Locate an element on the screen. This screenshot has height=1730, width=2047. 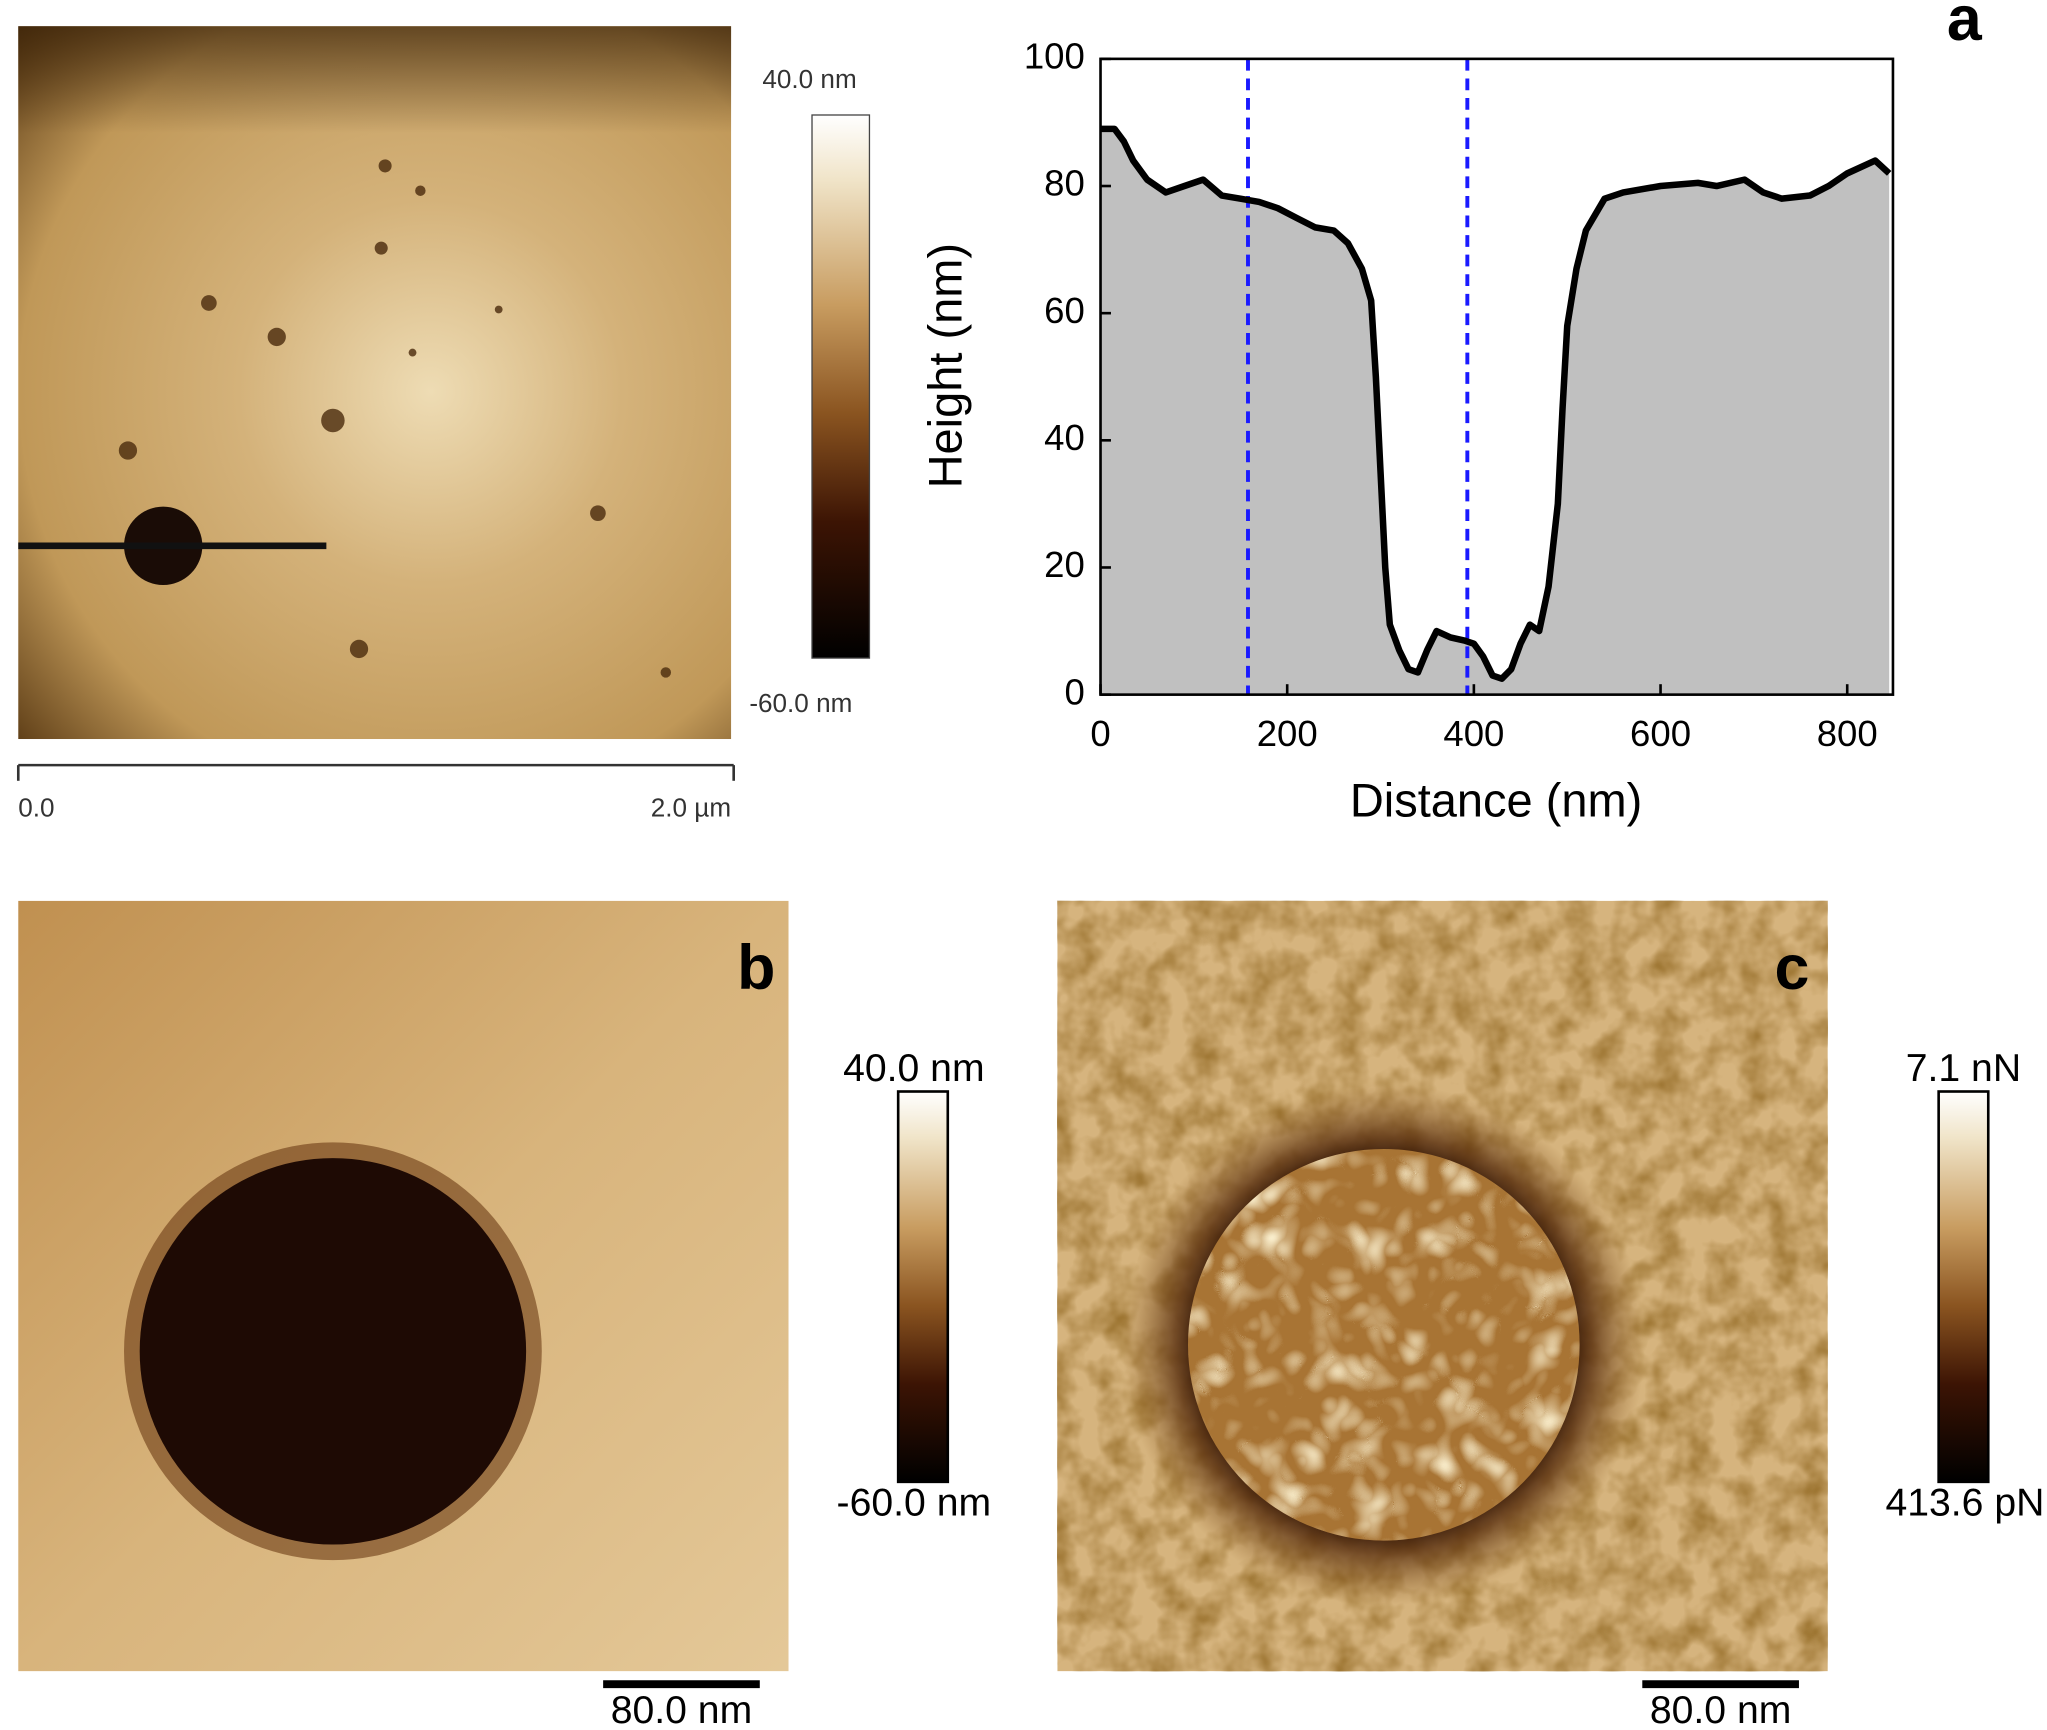
y-tick-label: 0 is located at coordinates (1075, 691).